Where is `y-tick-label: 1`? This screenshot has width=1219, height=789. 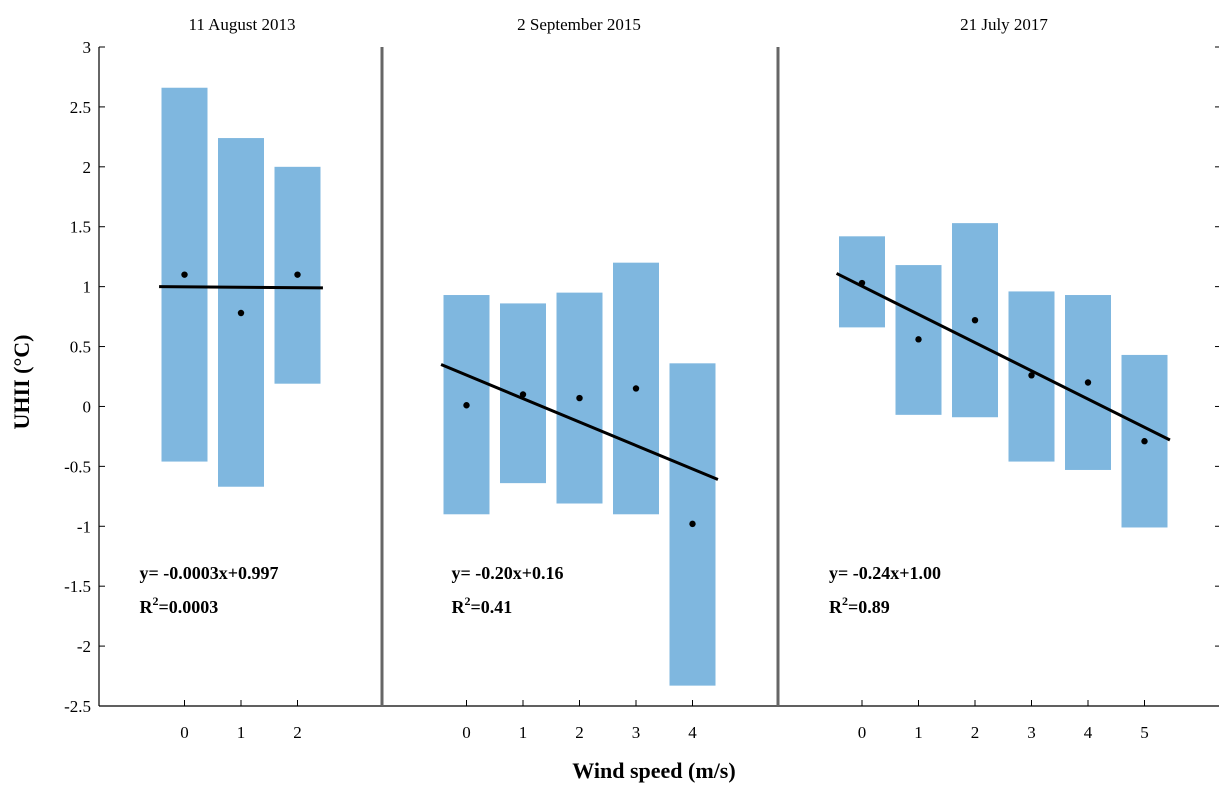
y-tick-label: 1 is located at coordinates (87, 287).